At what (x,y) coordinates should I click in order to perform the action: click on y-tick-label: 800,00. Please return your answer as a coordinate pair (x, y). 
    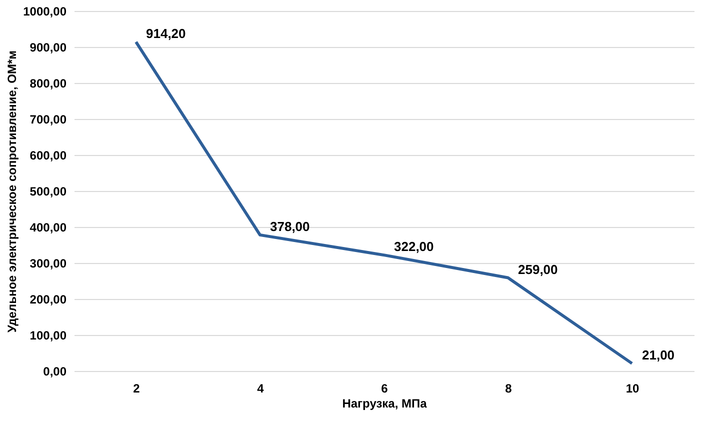
    Looking at the image, I should click on (48, 83).